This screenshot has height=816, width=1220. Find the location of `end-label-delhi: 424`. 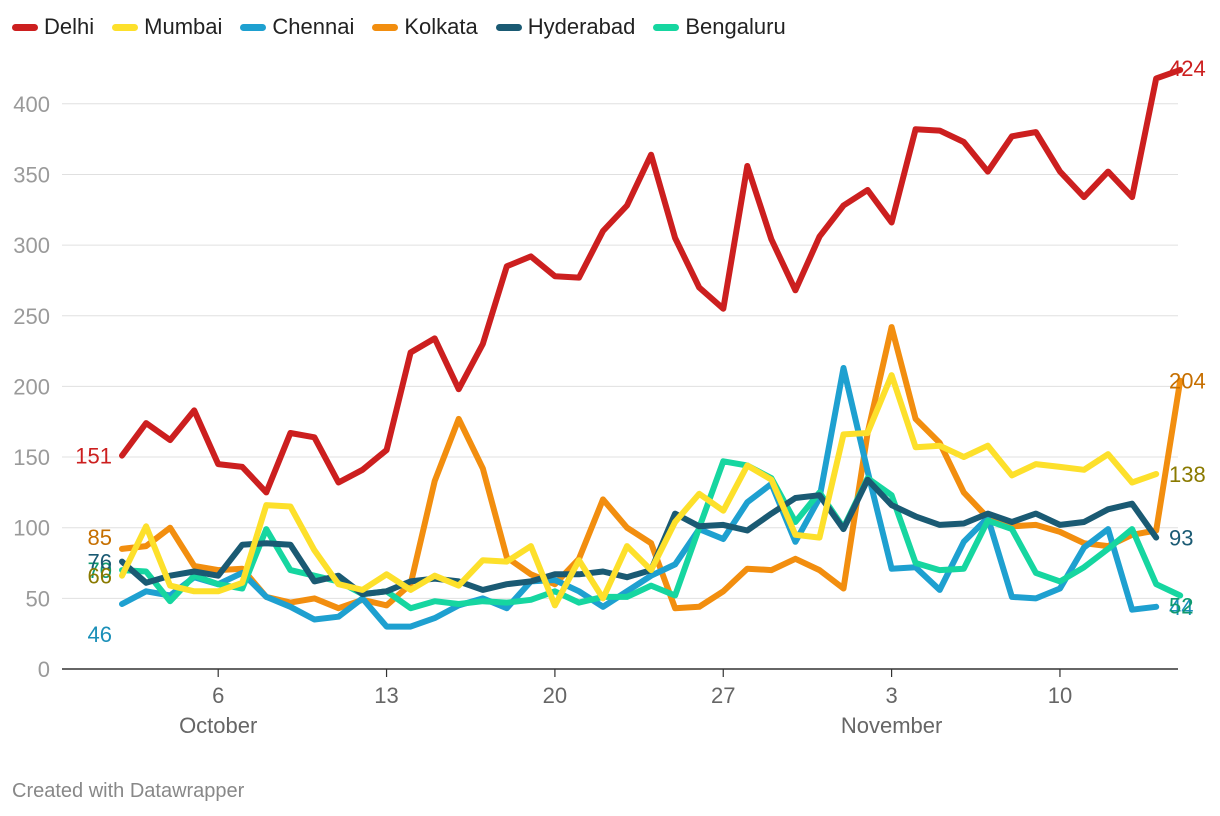

end-label-delhi: 424 is located at coordinates (1187, 68).